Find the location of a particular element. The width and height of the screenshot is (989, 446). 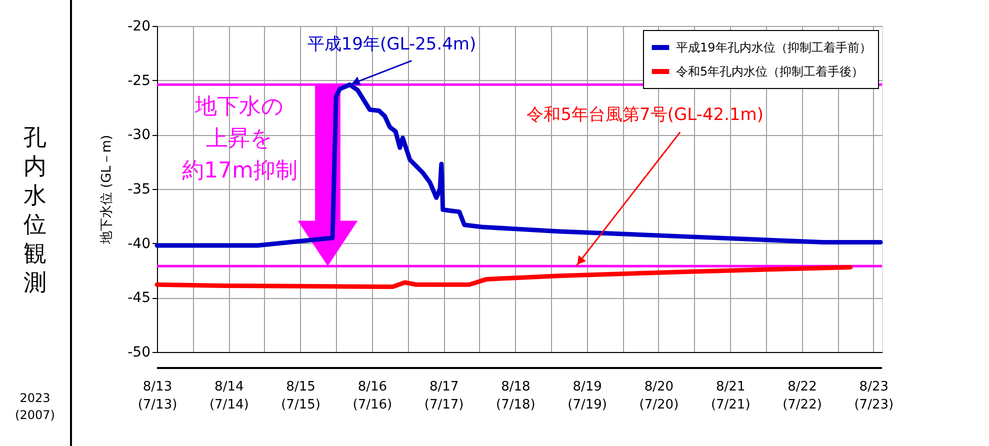

annotation: 平成19年(GL-25.4m) is located at coordinates (391, 44).